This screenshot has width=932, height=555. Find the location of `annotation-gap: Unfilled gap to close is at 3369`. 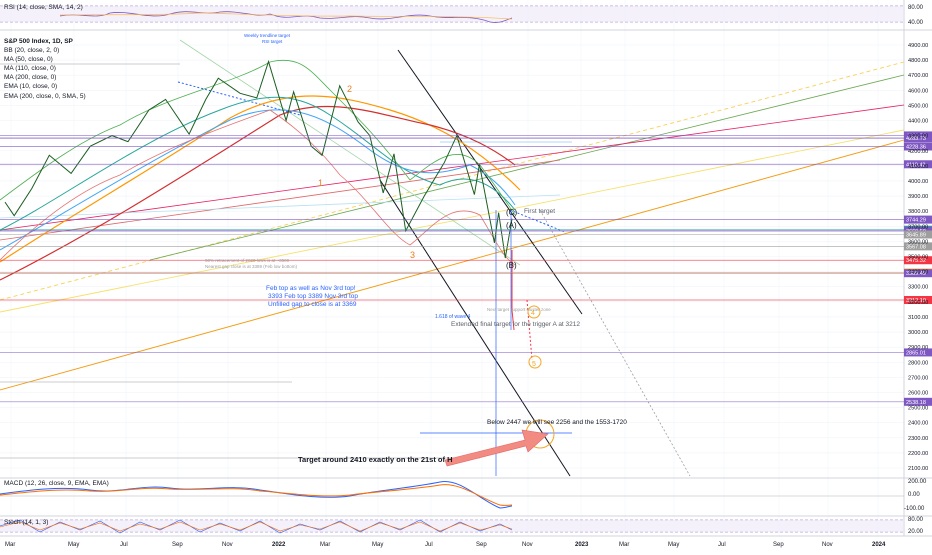

annotation-gap: Unfilled gap to close is at 3369 is located at coordinates (312, 304).